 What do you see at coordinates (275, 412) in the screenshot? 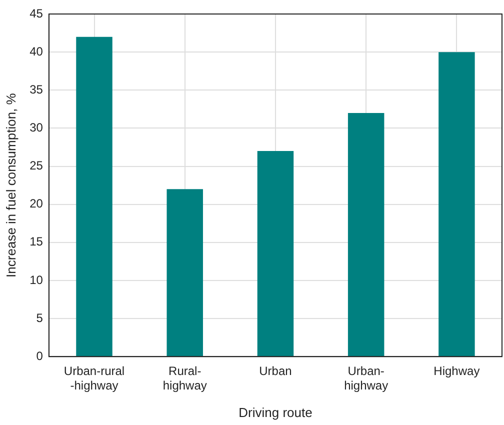
I see `x-axis-title: Driving route` at bounding box center [275, 412].